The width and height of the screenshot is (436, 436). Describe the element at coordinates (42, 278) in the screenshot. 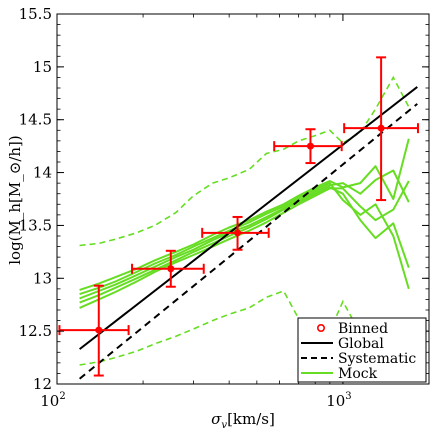

I see `y-tick-label: 13` at that location.